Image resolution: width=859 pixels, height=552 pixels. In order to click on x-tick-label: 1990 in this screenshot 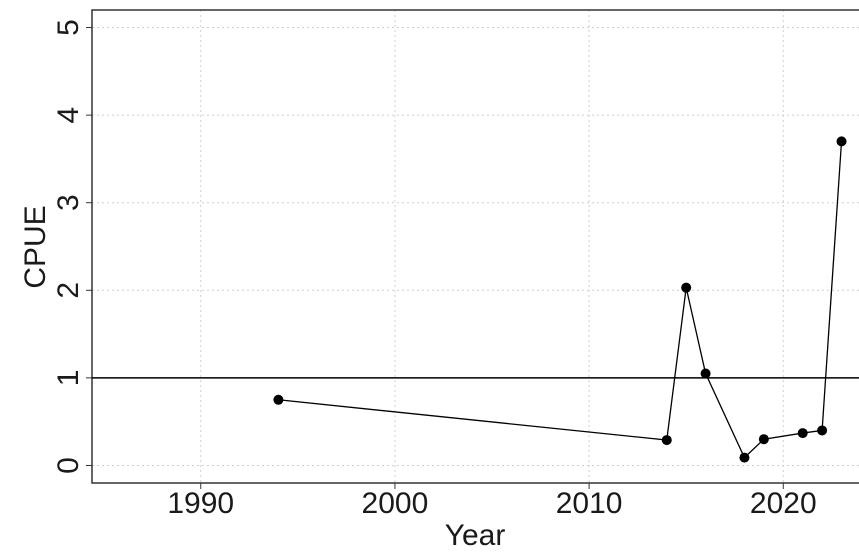, I will do `click(200, 503)`.